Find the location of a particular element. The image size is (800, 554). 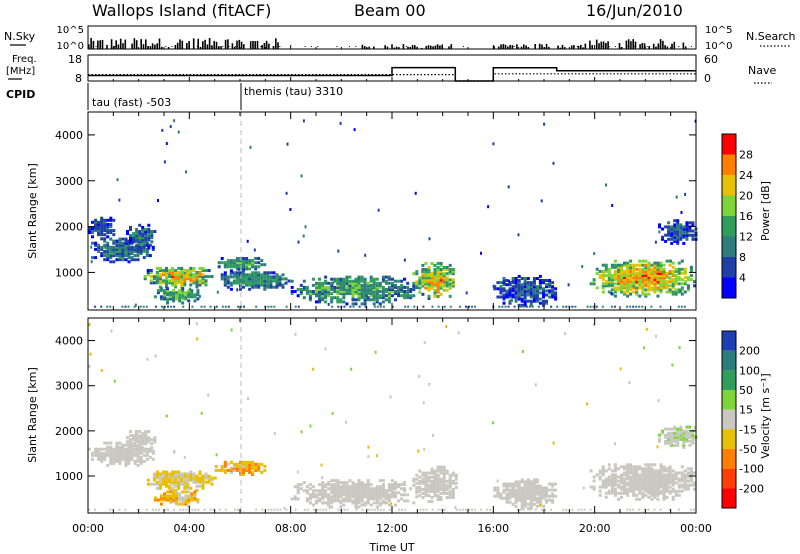

colorbar-tick-label: 4 is located at coordinates (742, 278).